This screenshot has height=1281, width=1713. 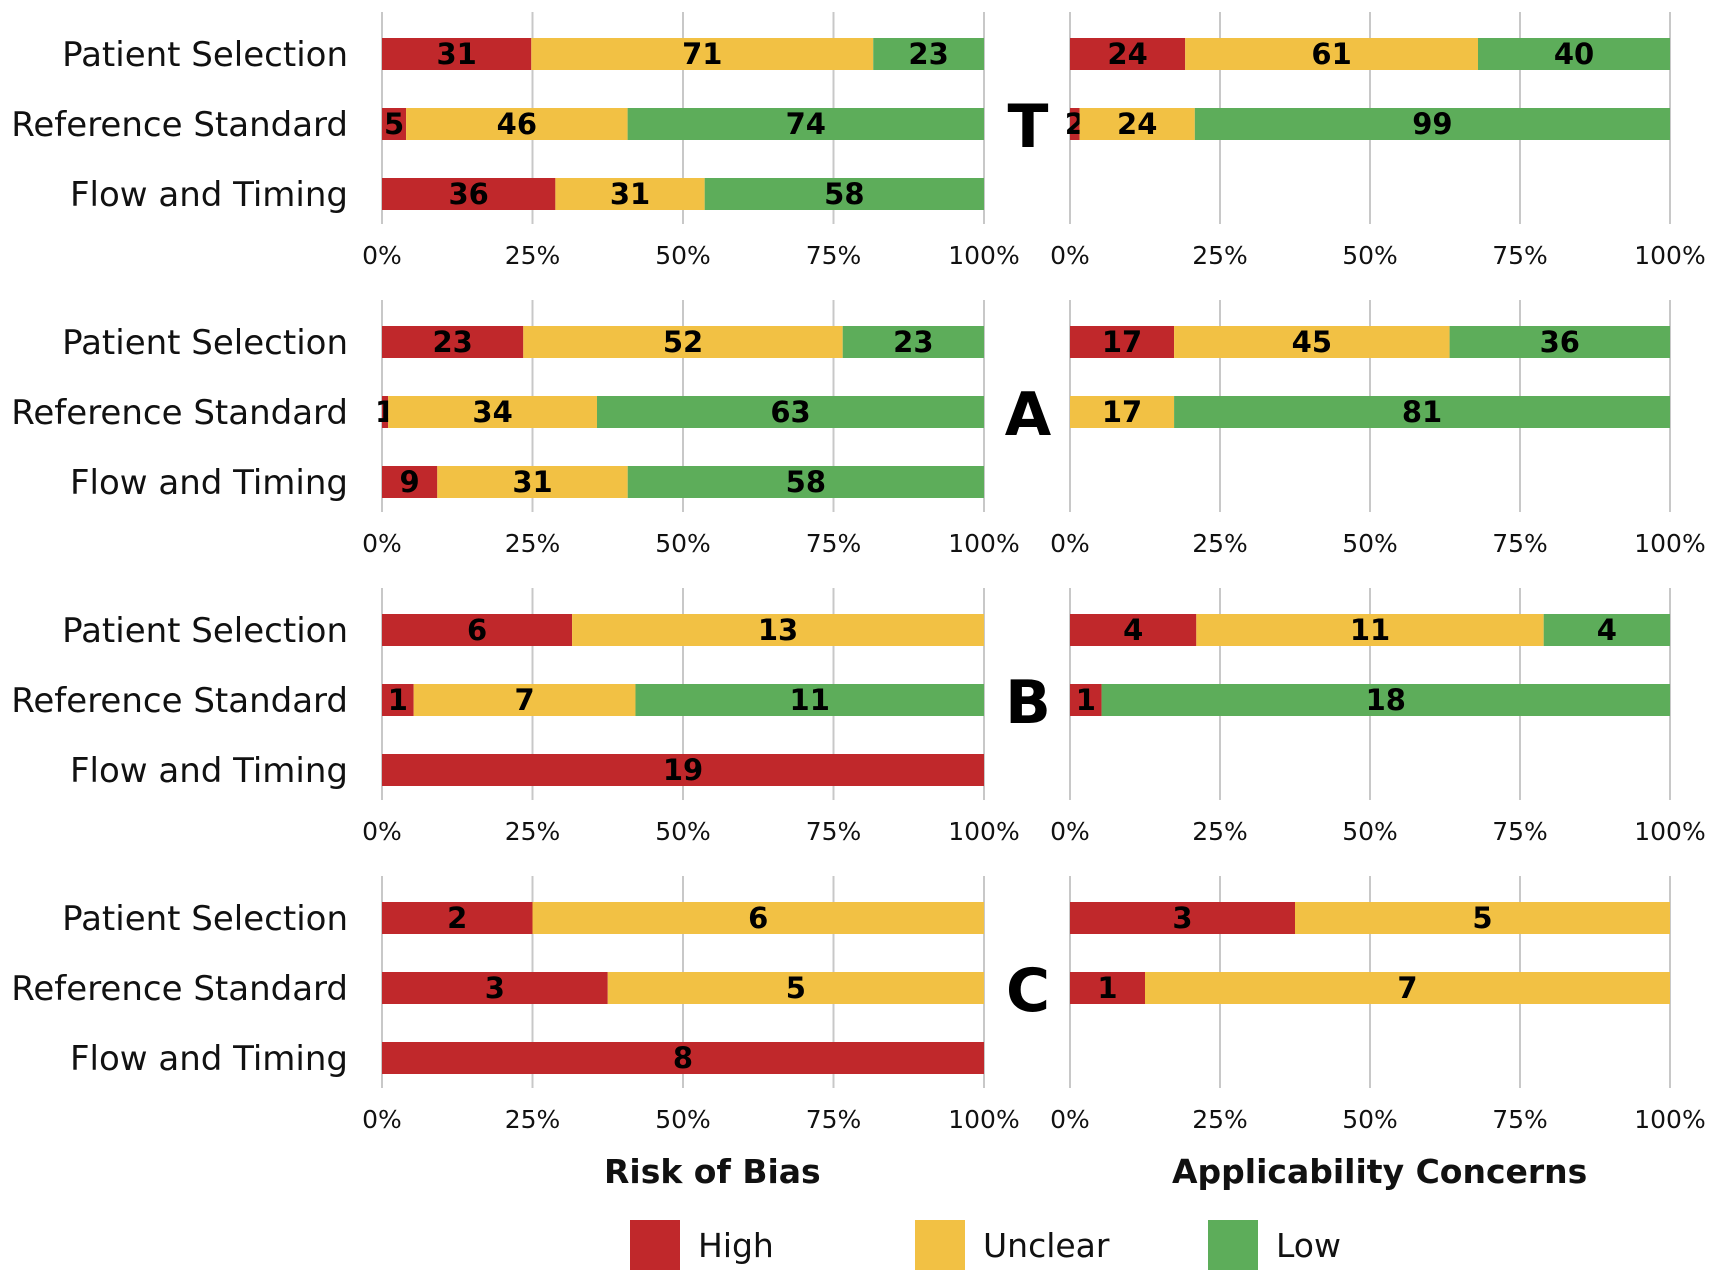 I want to click on data-label-b-risk-reference-standard-low: 11, so click(x=810, y=700).